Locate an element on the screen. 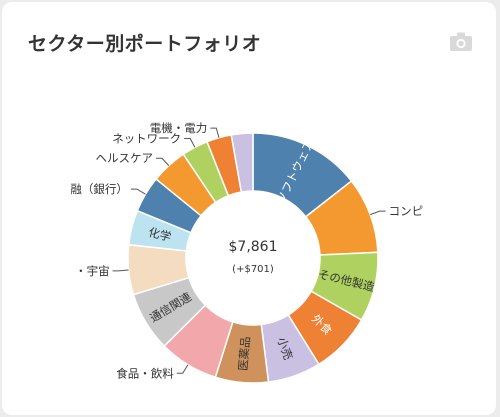 The image size is (500, 417). center-diff: (+$701) is located at coordinates (253, 269).